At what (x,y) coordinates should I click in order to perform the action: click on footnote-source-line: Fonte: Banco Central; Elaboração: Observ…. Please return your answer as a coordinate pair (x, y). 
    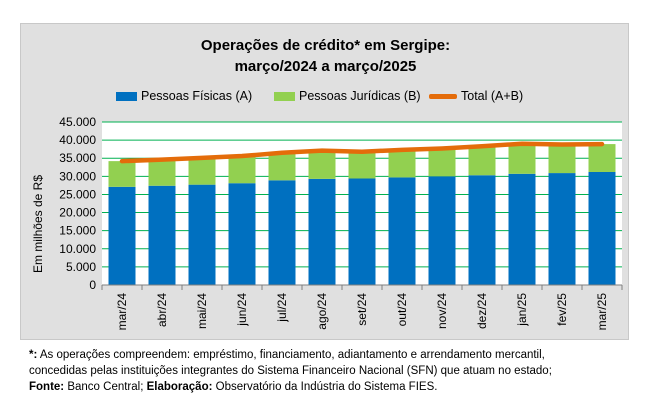
    Looking at the image, I should click on (339, 387).